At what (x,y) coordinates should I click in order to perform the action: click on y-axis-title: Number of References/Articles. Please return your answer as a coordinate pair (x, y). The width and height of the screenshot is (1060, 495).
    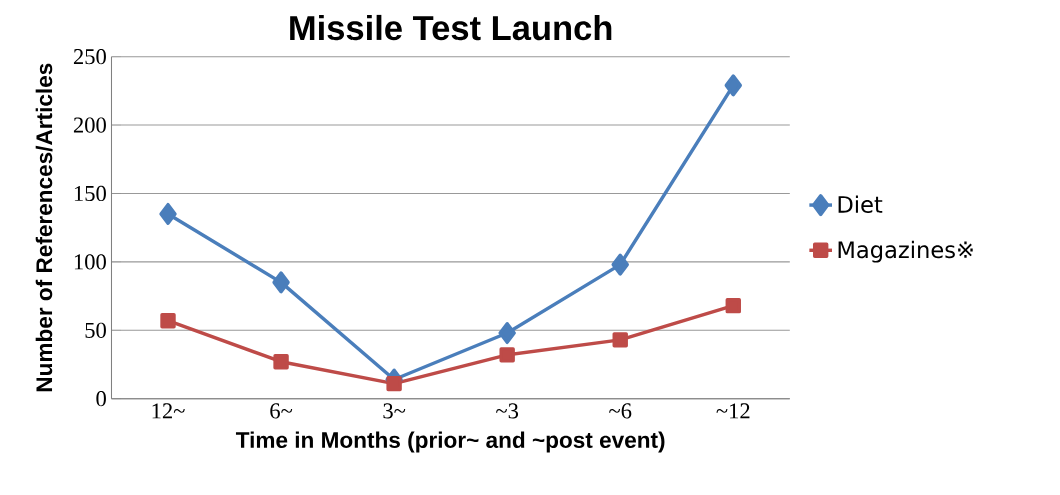
    Looking at the image, I should click on (44, 227).